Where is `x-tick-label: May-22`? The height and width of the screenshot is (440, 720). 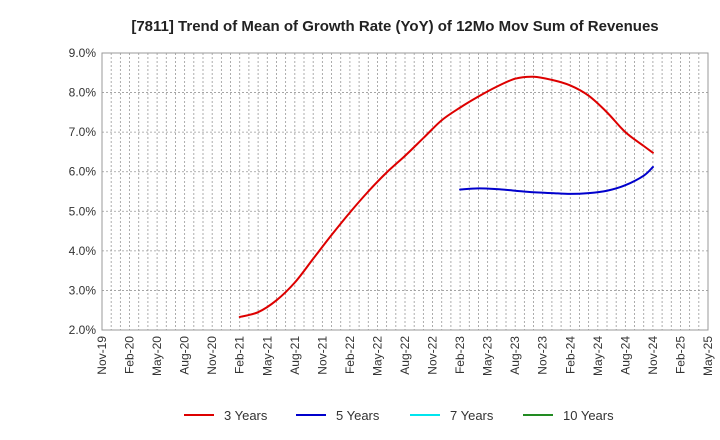
x-tick-label: May-22 is located at coordinates (377, 356).